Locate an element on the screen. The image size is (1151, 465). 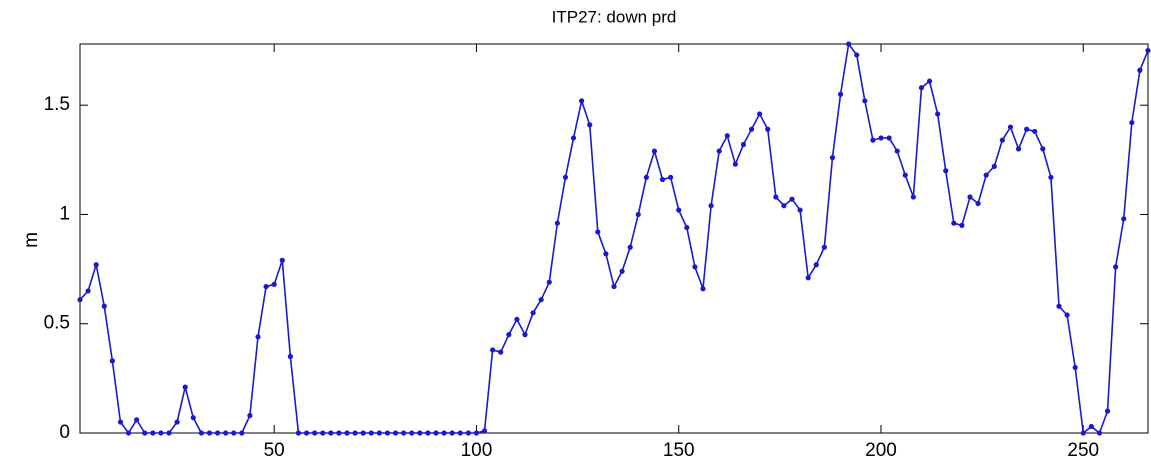
y-tick-label: 0 is located at coordinates (64, 432).